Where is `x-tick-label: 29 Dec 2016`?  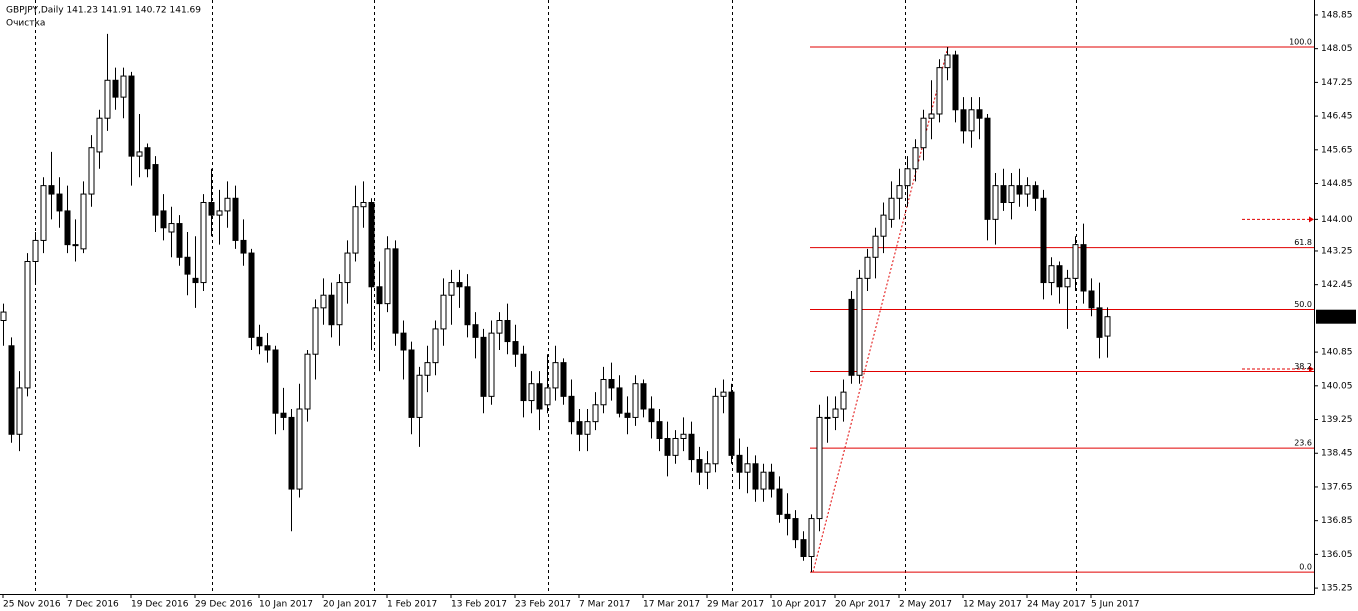 x-tick-label: 29 Dec 2016 is located at coordinates (224, 605).